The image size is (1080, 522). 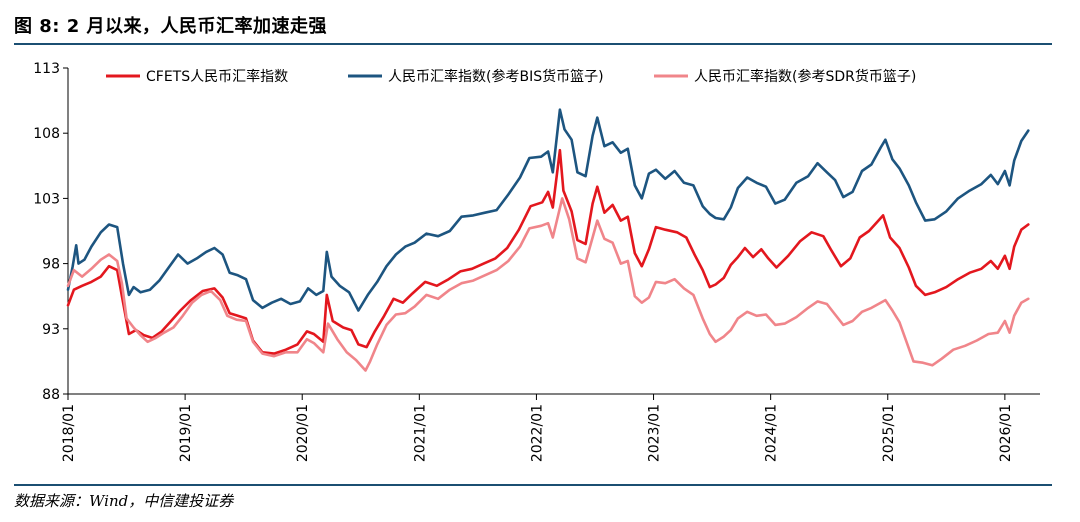 I want to click on x-tick-label: 2018/01, so click(x=69, y=433).